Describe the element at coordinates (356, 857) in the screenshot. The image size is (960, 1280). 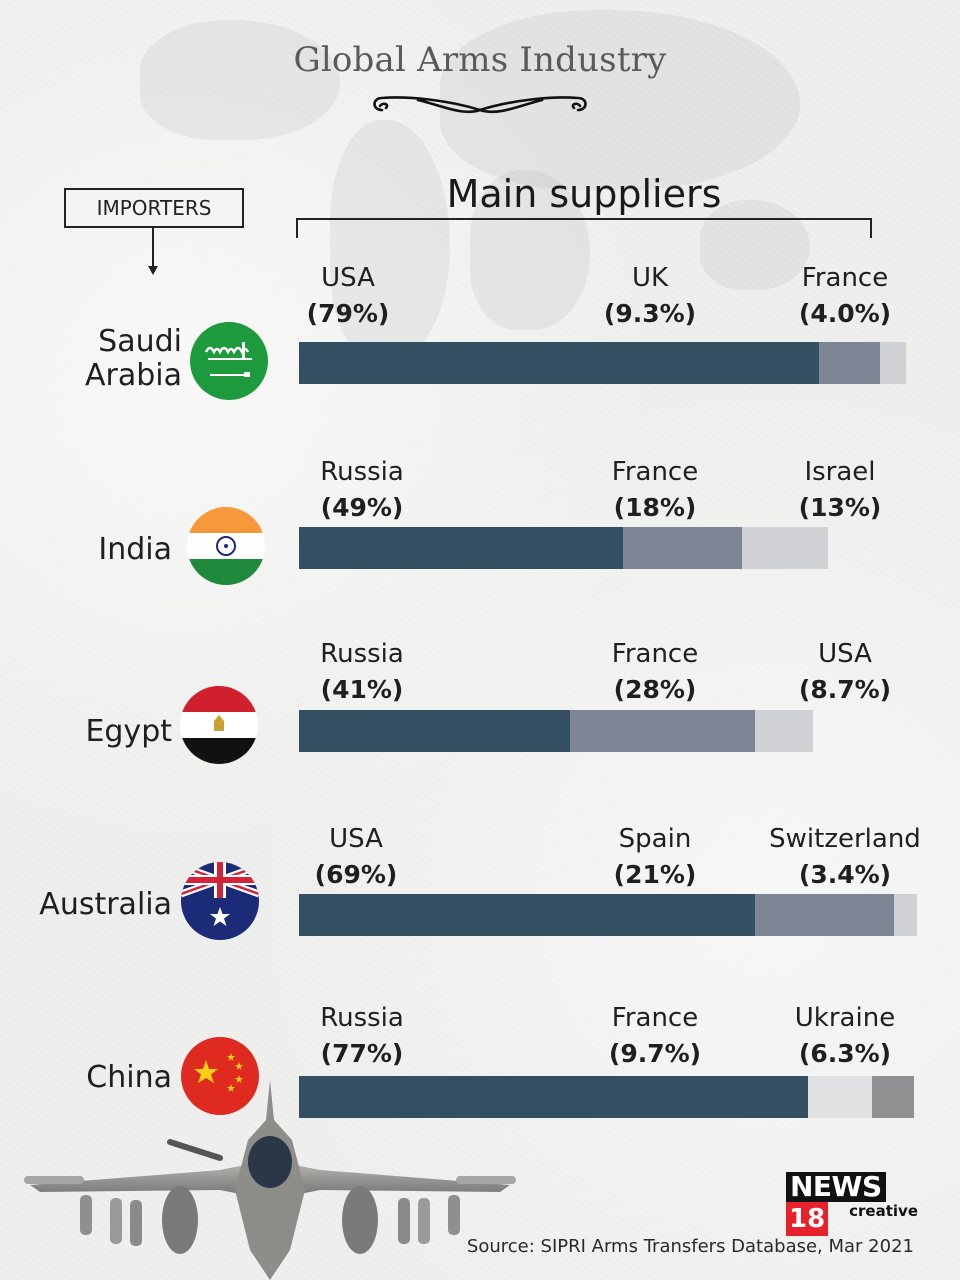
I see `supplier-label: USA (69%)` at that location.